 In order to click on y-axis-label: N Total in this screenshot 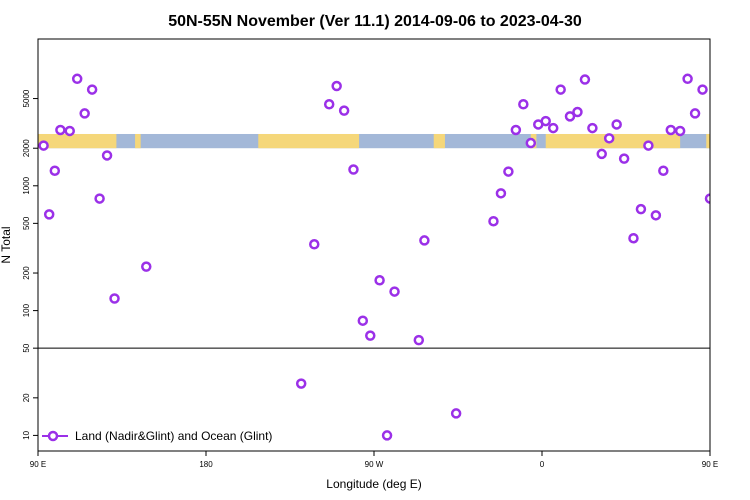, I will do `click(6, 244)`.